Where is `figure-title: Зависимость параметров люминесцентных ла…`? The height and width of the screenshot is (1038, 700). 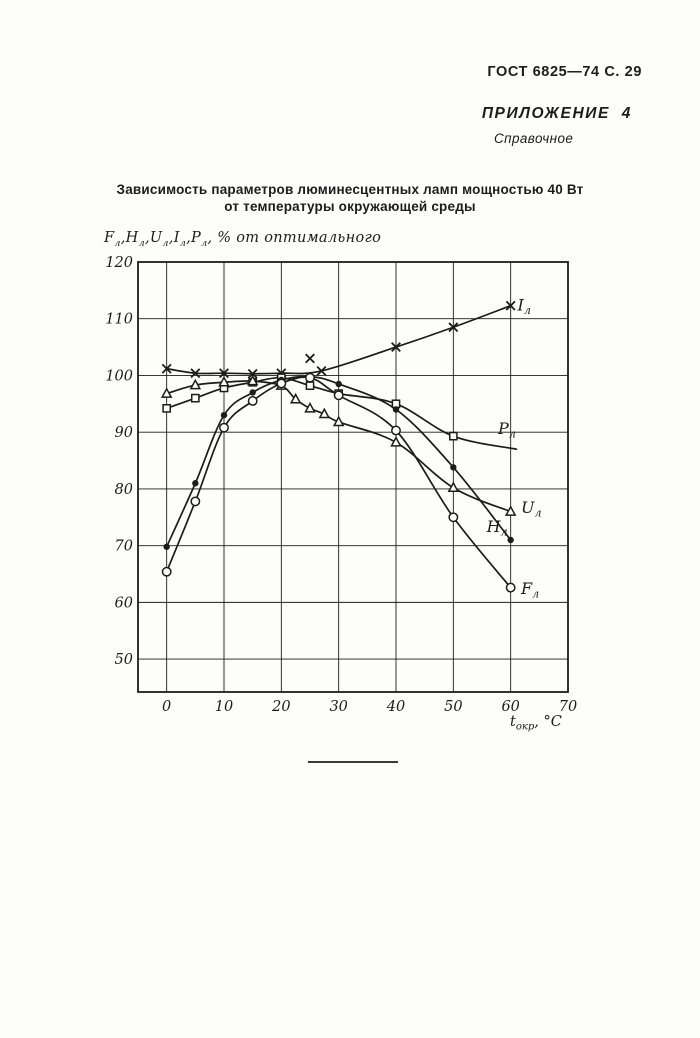 figure-title: Зависимость параметров люминесцентных ла… is located at coordinates (350, 198).